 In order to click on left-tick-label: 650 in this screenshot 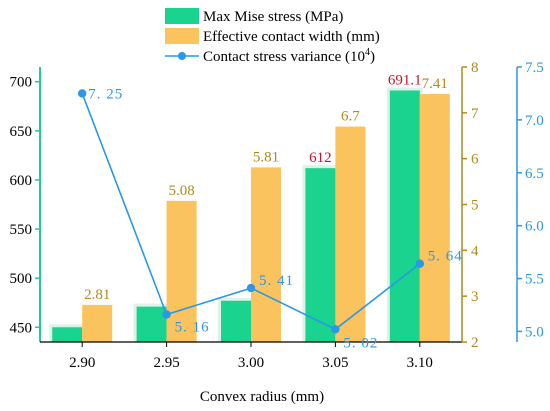, I will do `click(21, 132)`.